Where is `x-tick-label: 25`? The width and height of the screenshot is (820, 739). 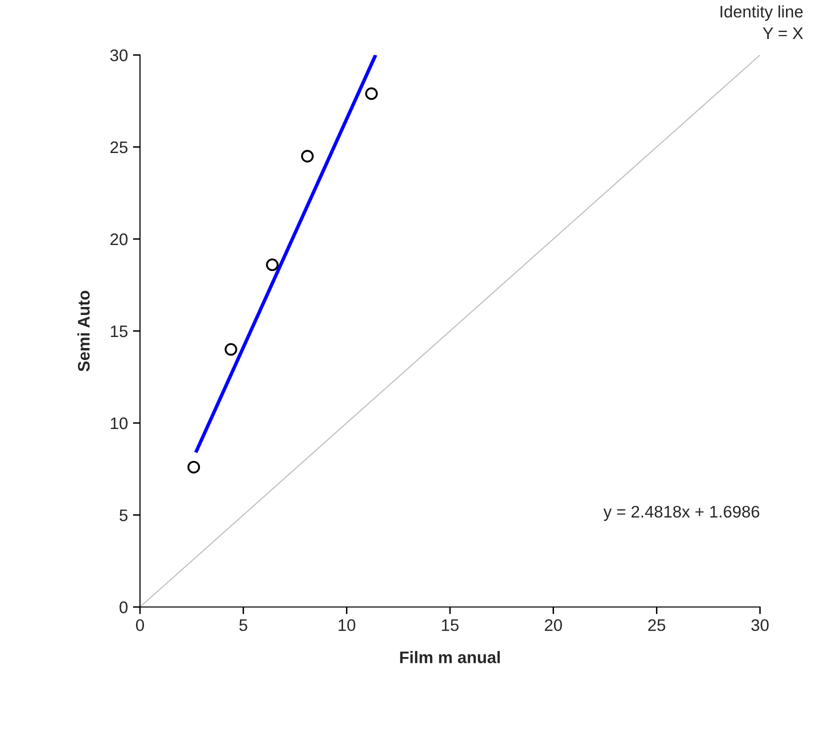 x-tick-label: 25 is located at coordinates (657, 625).